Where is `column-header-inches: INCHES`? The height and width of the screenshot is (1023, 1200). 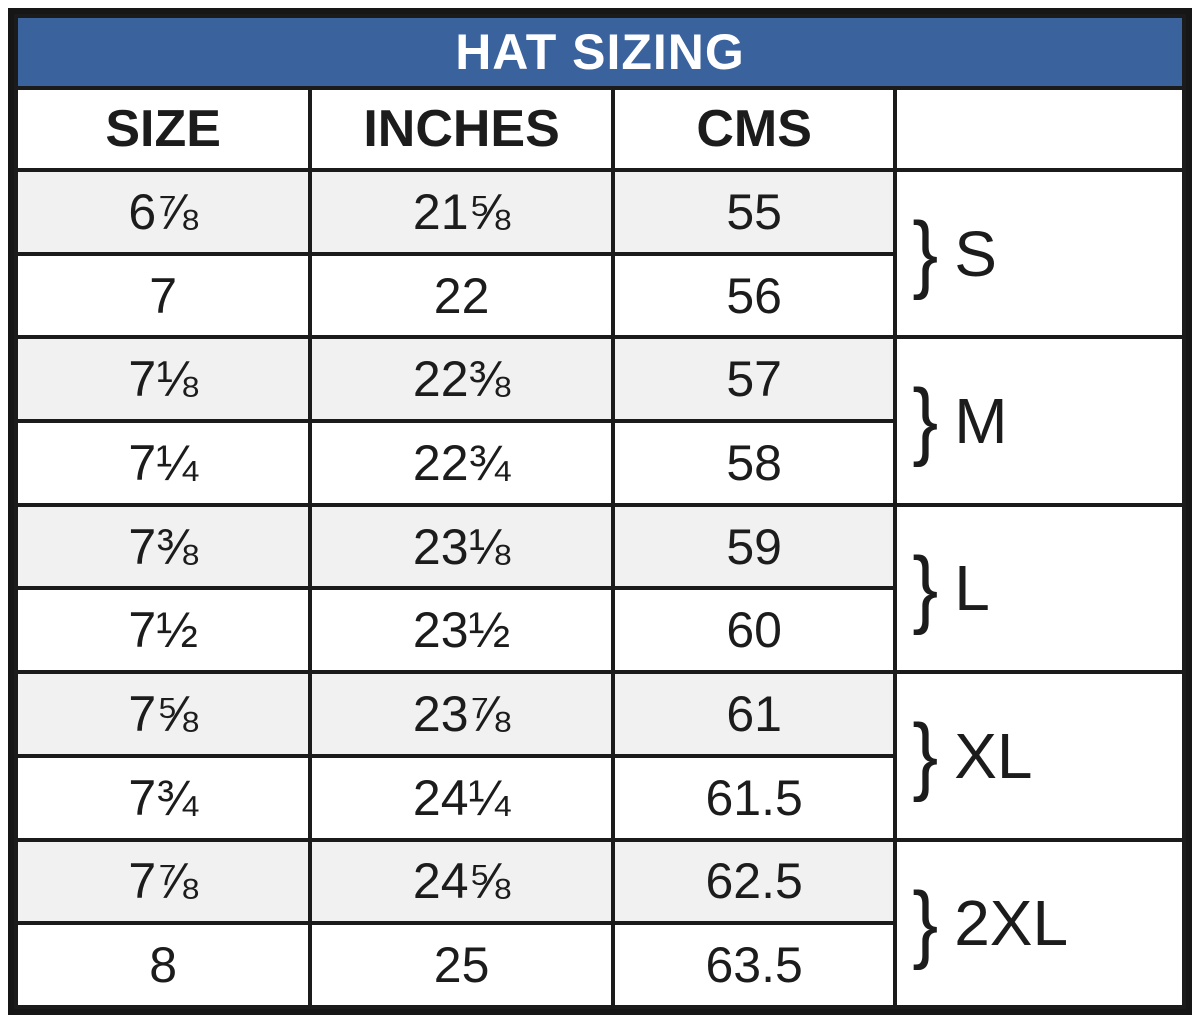 column-header-inches: INCHES is located at coordinates (461, 129).